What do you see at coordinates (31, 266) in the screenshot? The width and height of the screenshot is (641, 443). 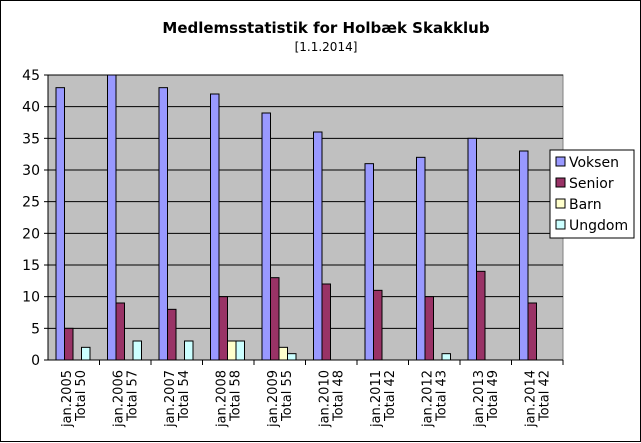 I see `y-tick-label: 15` at bounding box center [31, 266].